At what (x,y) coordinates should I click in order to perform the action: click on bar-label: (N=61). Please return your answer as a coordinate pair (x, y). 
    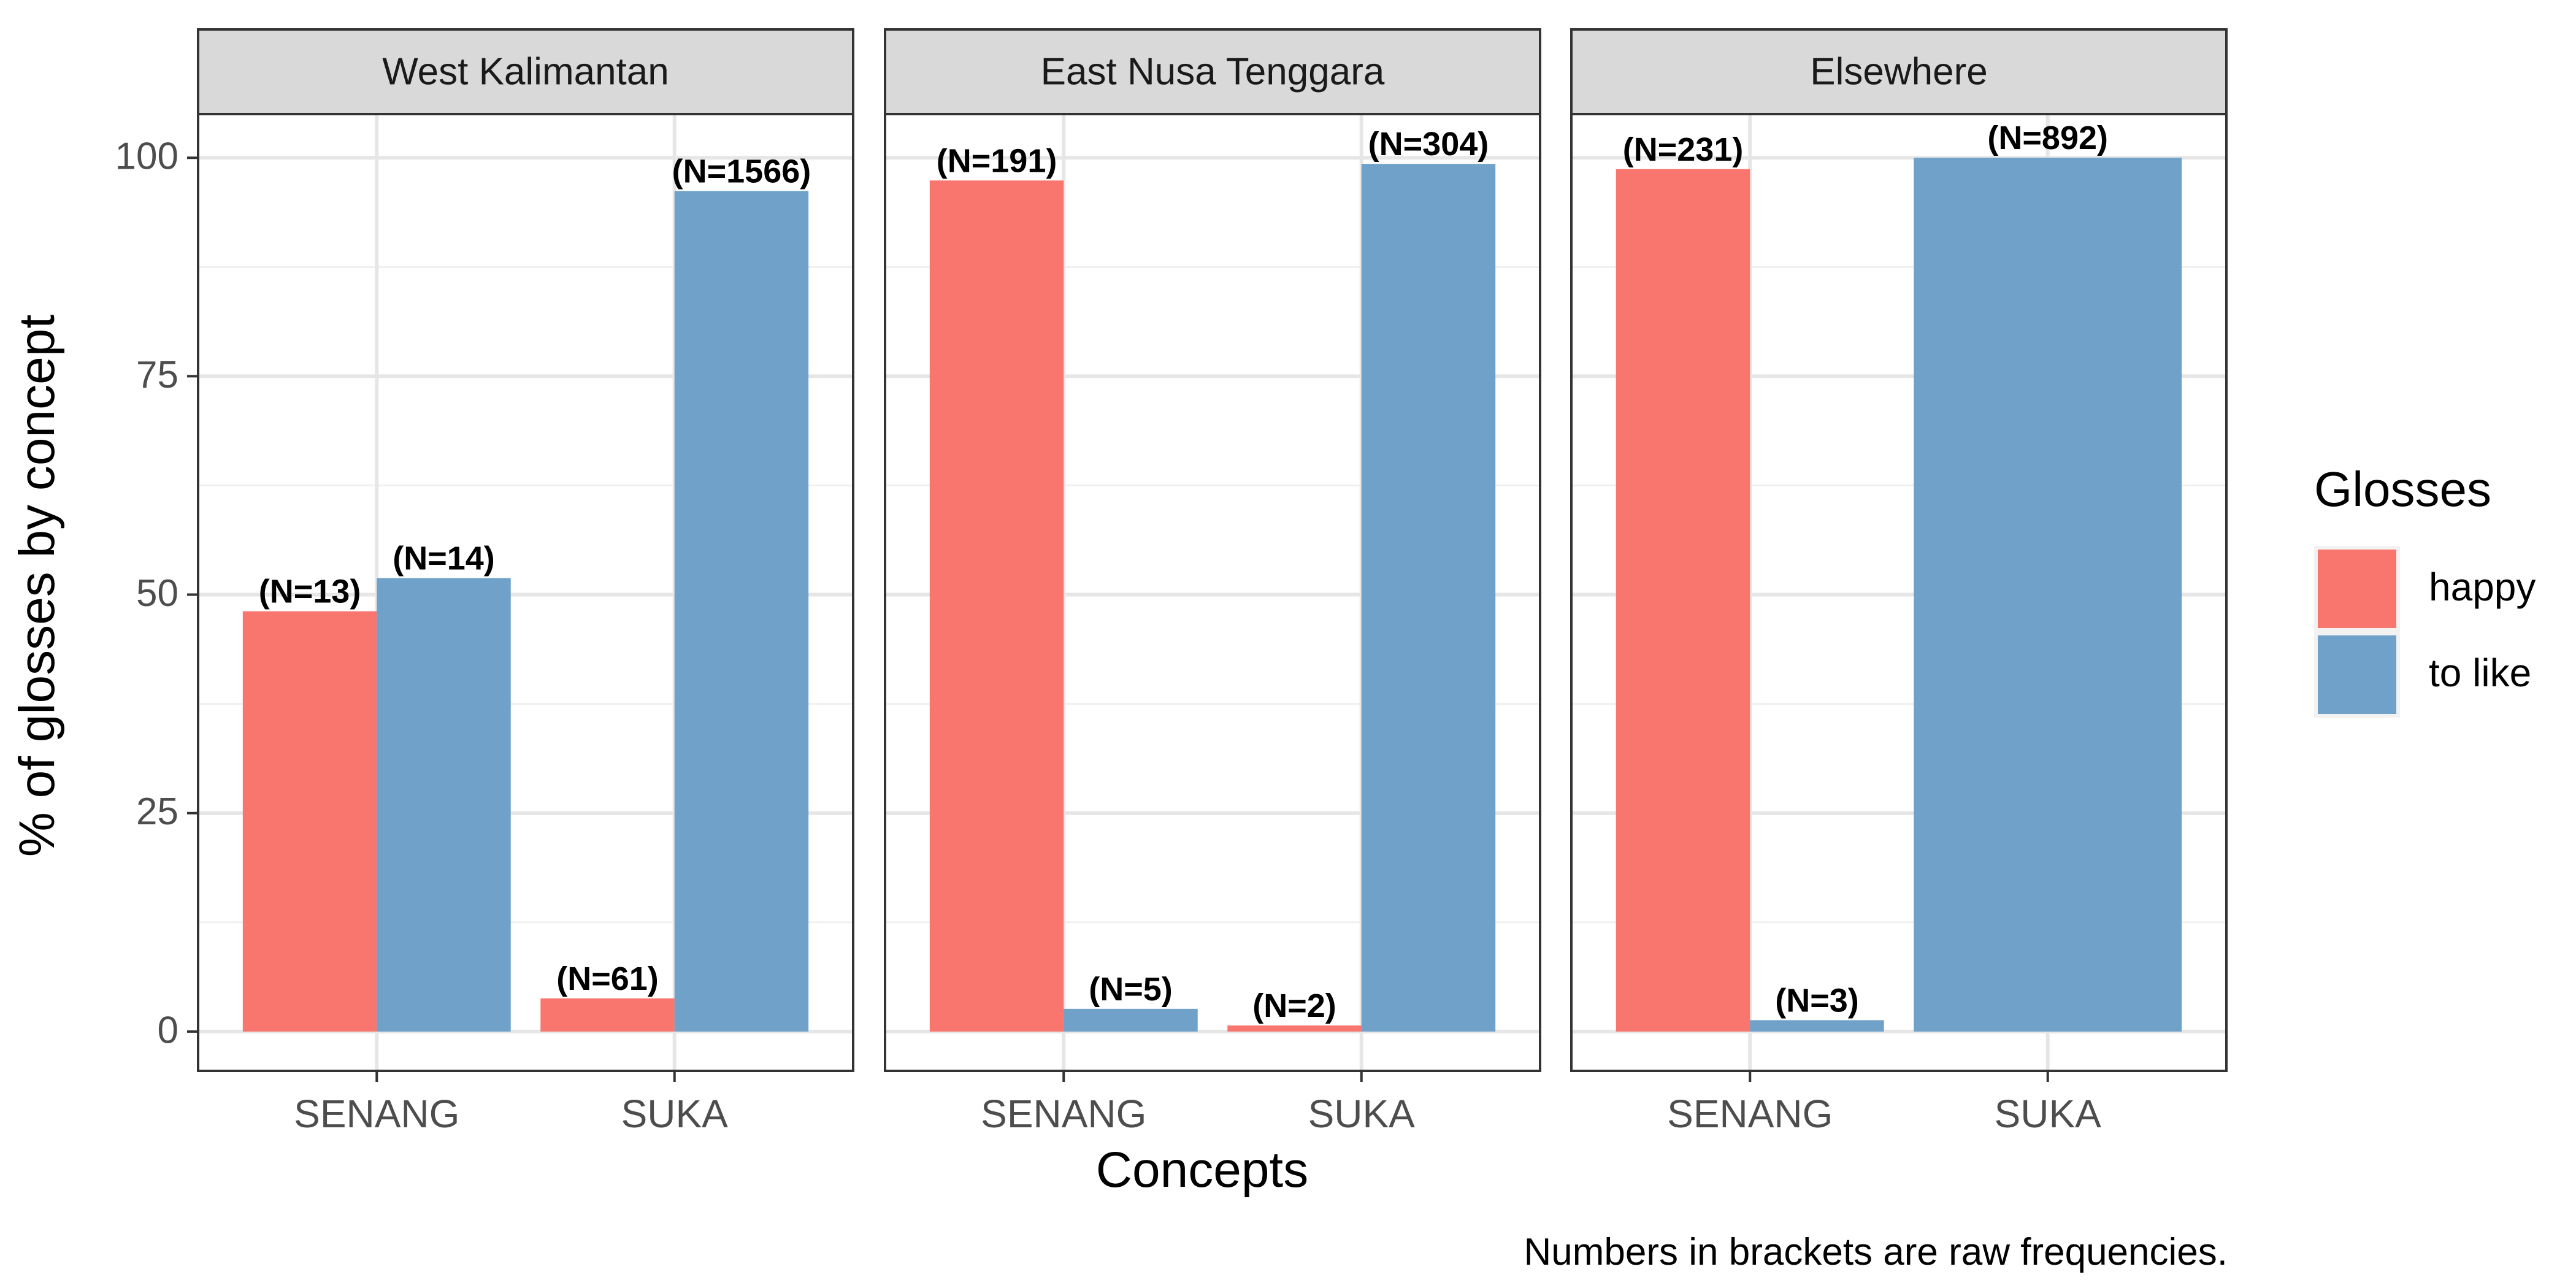
    Looking at the image, I should click on (607, 978).